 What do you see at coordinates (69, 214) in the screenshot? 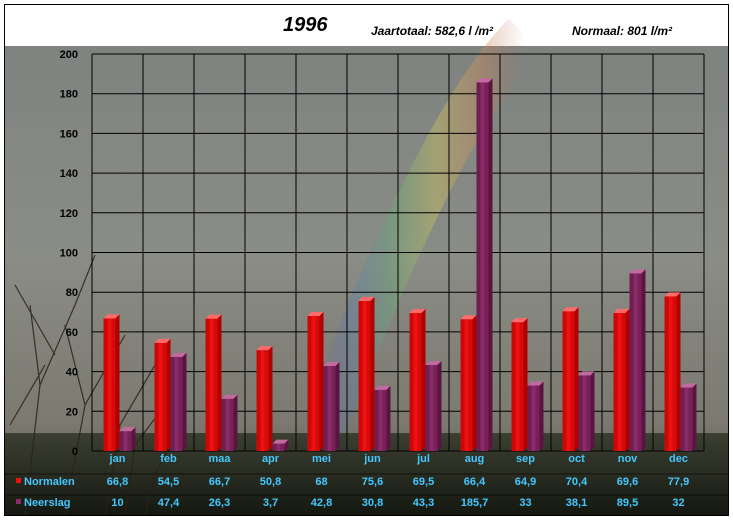
I see `y-tick-label: 120` at bounding box center [69, 214].